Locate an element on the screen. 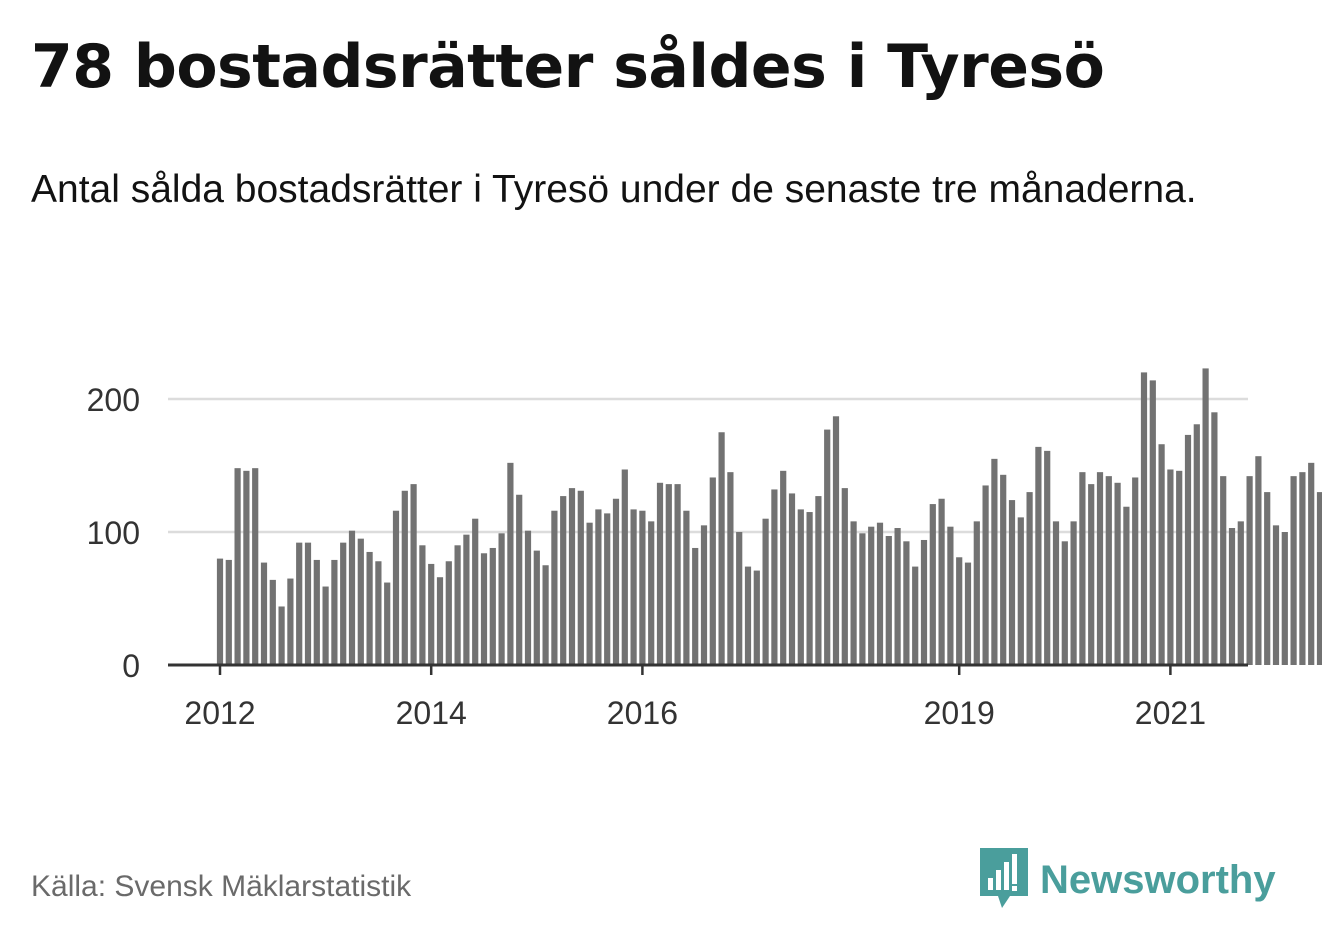  brand-logo: Newsworthy is located at coordinates (1128, 880).